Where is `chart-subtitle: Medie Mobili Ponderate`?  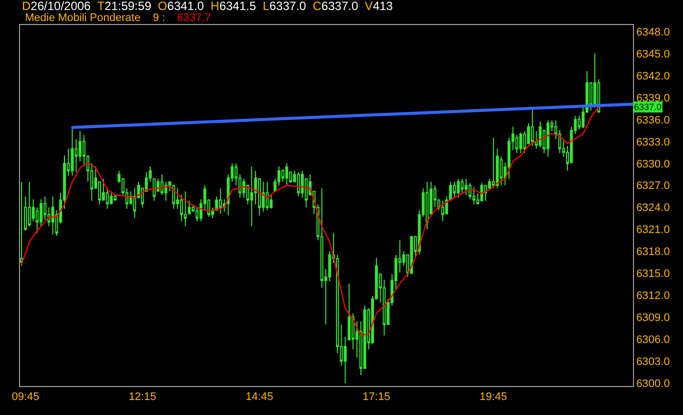
chart-subtitle: Medie Mobili Ponderate is located at coordinates (83, 18).